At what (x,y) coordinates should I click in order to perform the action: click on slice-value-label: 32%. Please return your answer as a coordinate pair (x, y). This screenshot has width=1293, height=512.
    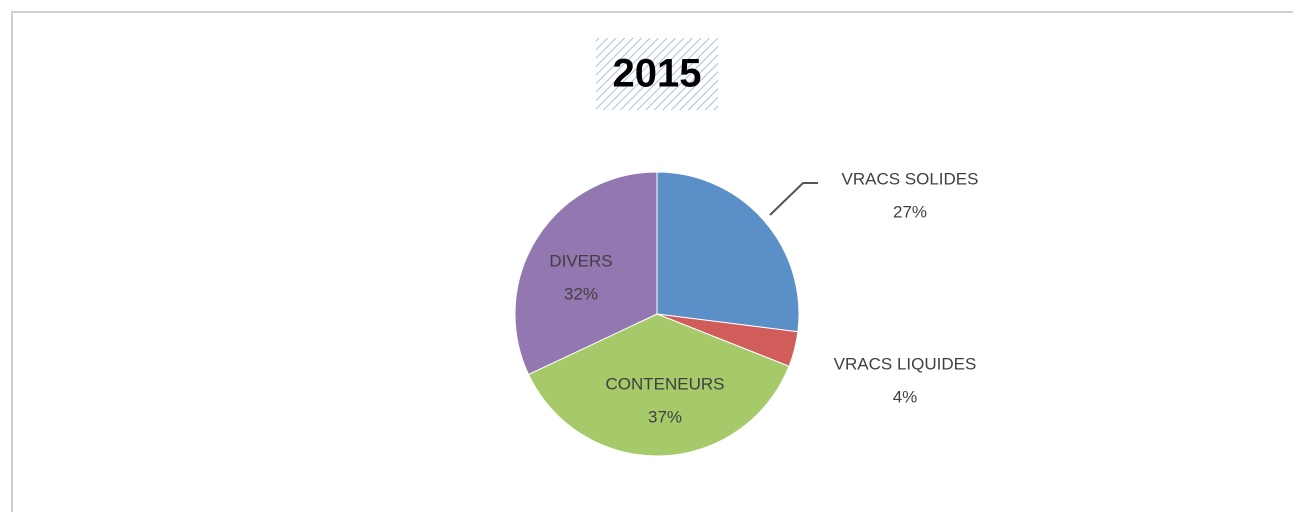
    Looking at the image, I should click on (581, 293).